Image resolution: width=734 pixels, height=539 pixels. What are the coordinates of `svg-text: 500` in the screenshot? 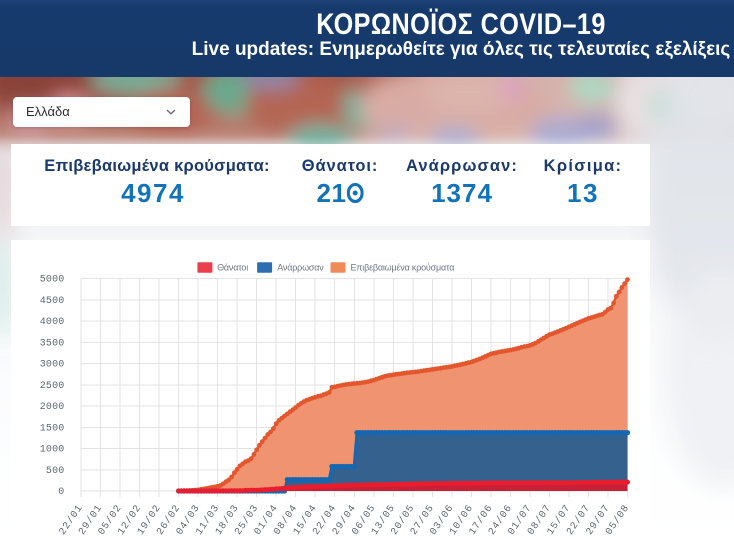 It's located at (55, 471).